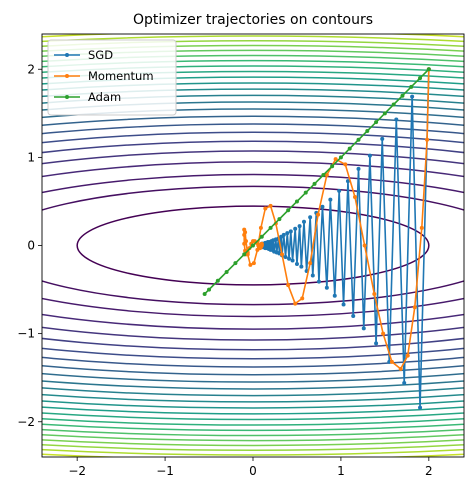  I want to click on y-tick-label: −1, so click(26, 334).